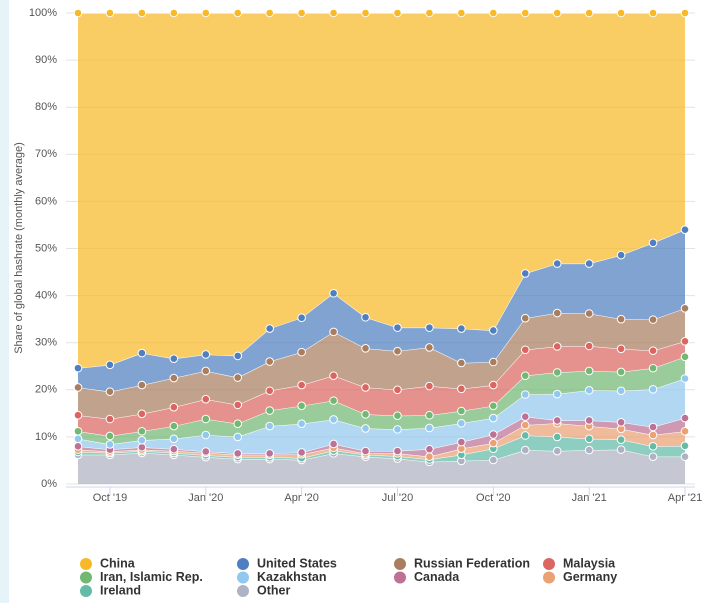  What do you see at coordinates (46, 390) in the screenshot?
I see `y-tick-label: 20%` at bounding box center [46, 390].